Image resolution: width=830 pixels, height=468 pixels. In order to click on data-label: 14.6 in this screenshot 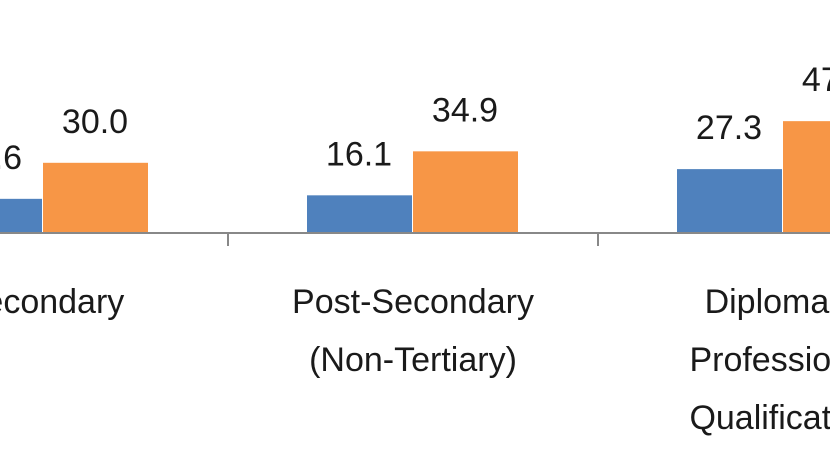, I will do `click(11, 158)`.